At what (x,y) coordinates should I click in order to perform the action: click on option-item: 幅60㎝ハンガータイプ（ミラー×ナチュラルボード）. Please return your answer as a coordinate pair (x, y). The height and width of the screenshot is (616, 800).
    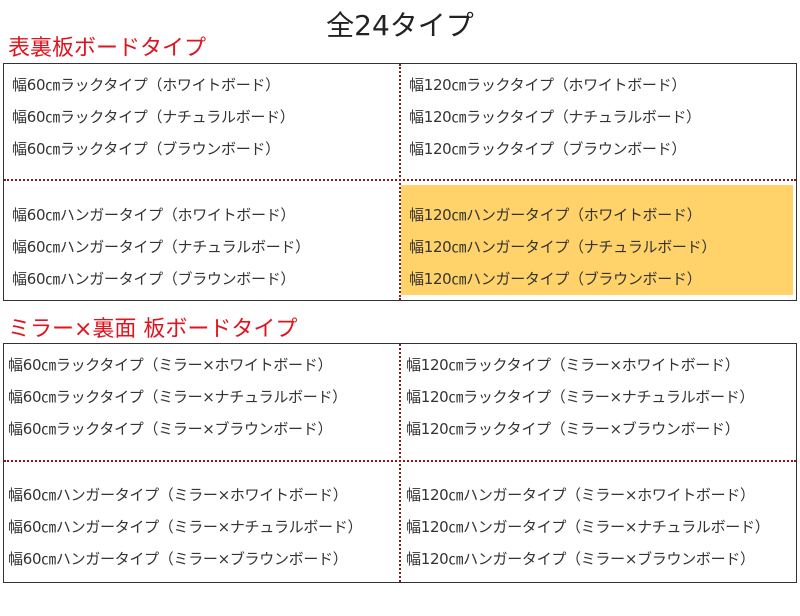
    Looking at the image, I should click on (185, 527).